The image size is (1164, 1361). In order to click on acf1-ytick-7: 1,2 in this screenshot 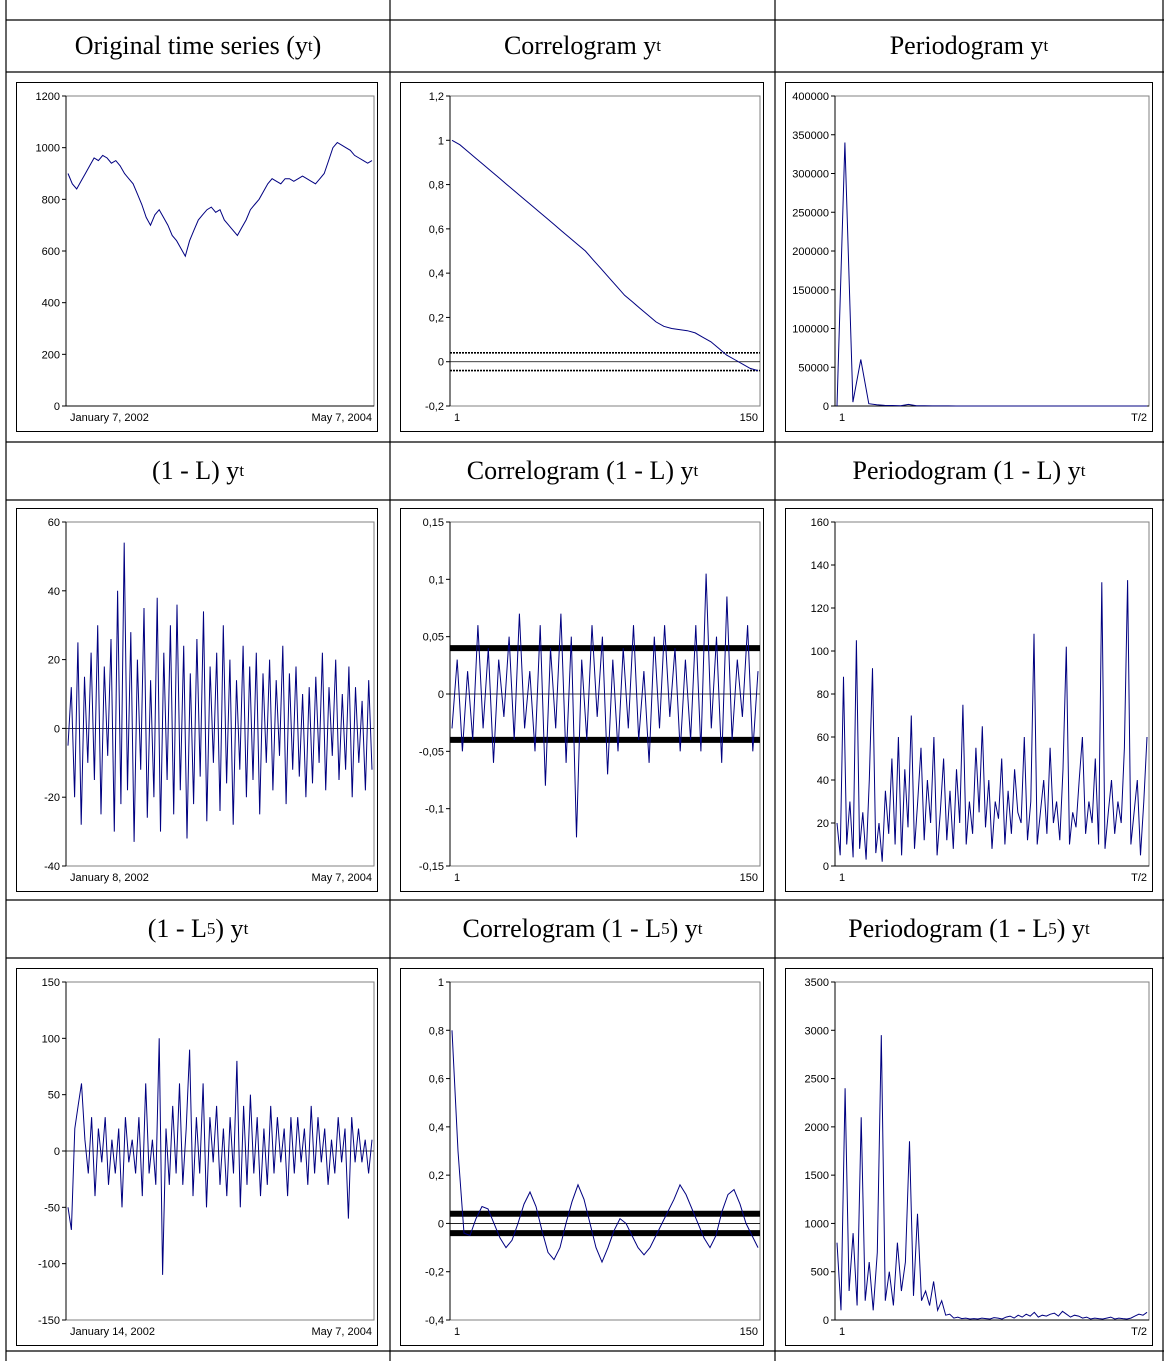, I will do `click(436, 97)`.